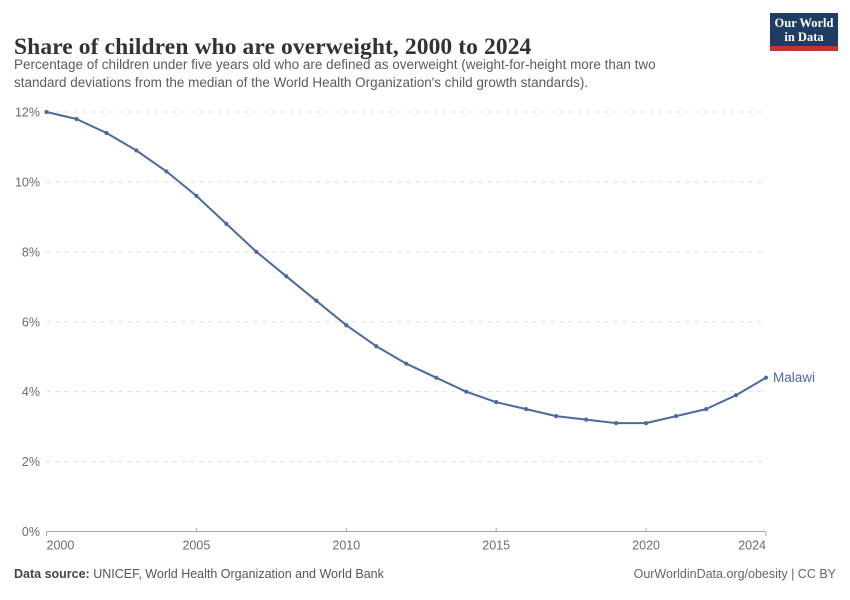  I want to click on x-axis-label: 2020, so click(646, 546).